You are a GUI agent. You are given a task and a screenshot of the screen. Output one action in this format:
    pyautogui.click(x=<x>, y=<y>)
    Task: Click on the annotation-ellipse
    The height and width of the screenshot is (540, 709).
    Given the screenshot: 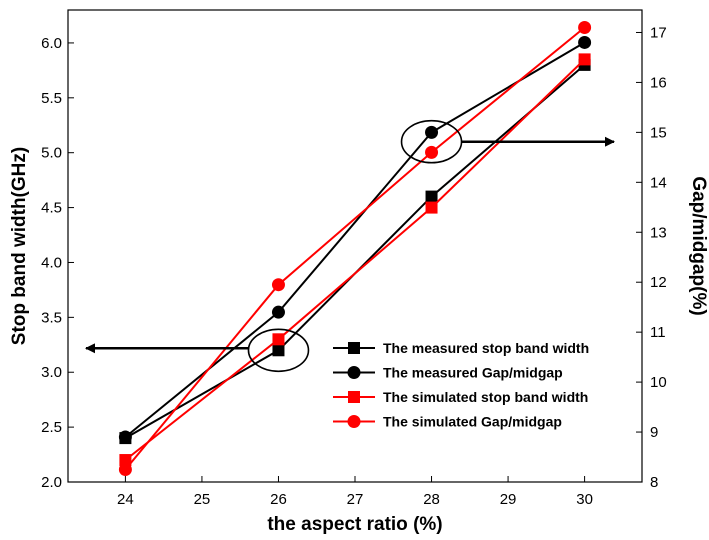 What is the action you would take?
    pyautogui.click(x=278, y=350)
    